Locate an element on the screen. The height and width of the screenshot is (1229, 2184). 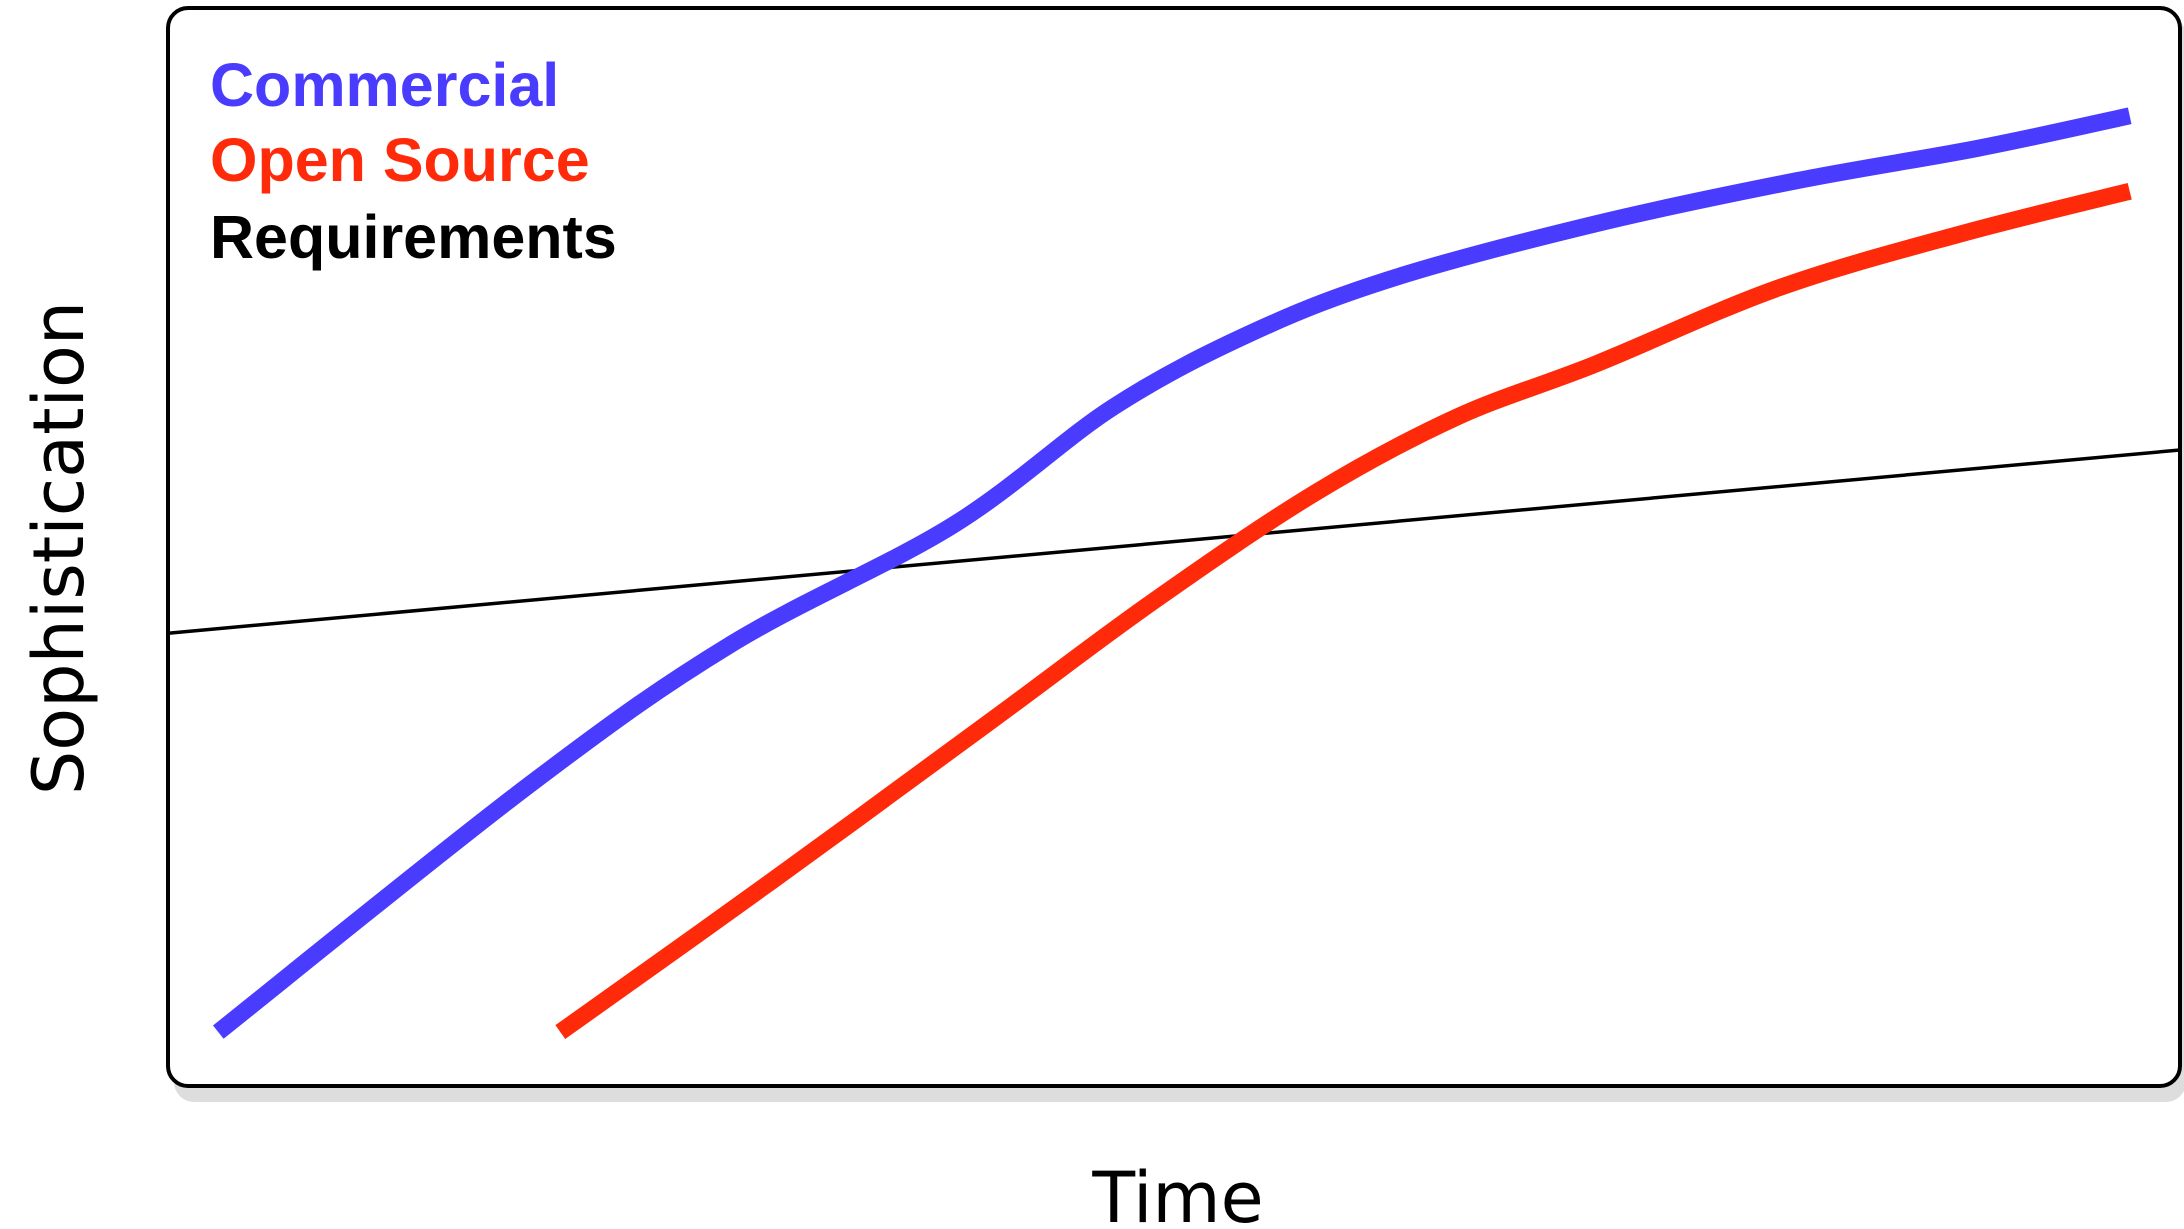
x-axis-label: Time is located at coordinates (1177, 1193).